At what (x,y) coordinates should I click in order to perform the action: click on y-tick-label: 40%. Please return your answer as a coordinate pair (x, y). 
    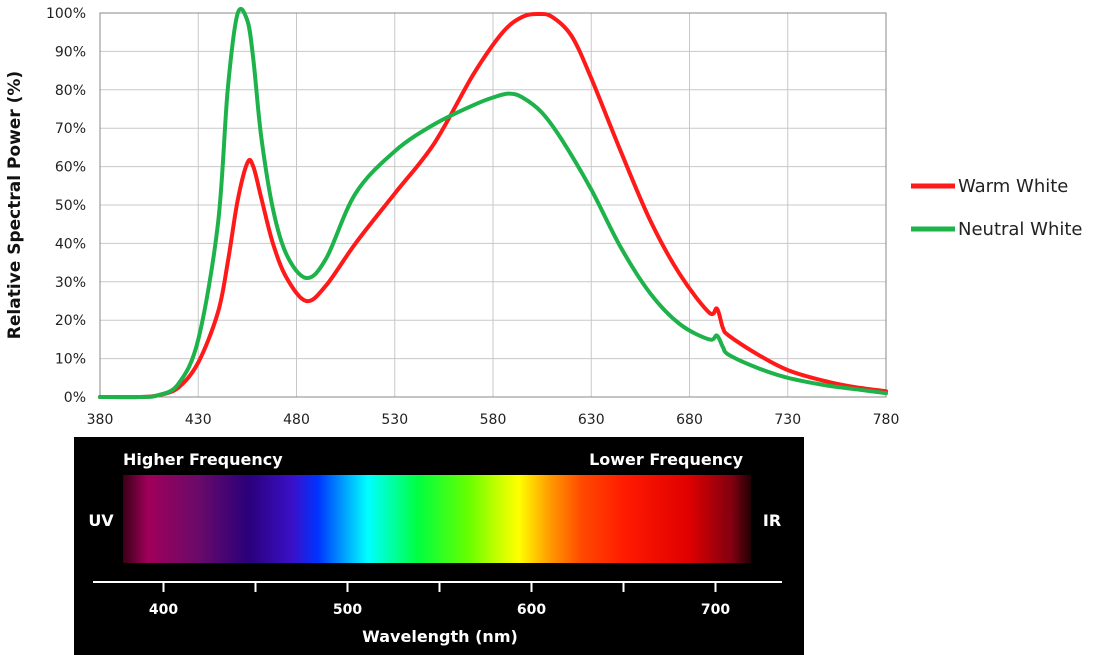
    Looking at the image, I should click on (70, 244).